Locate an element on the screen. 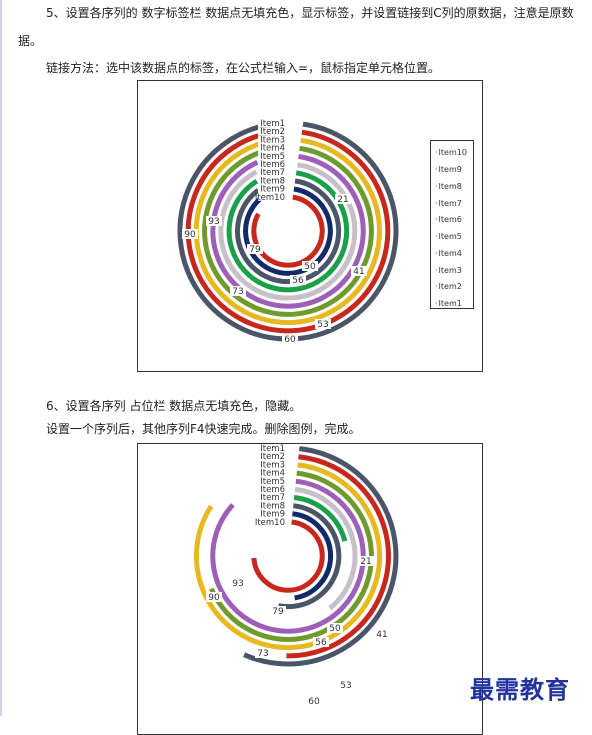 The height and width of the screenshot is (735, 592). legend-item-9: ·Item9 is located at coordinates (448, 169).